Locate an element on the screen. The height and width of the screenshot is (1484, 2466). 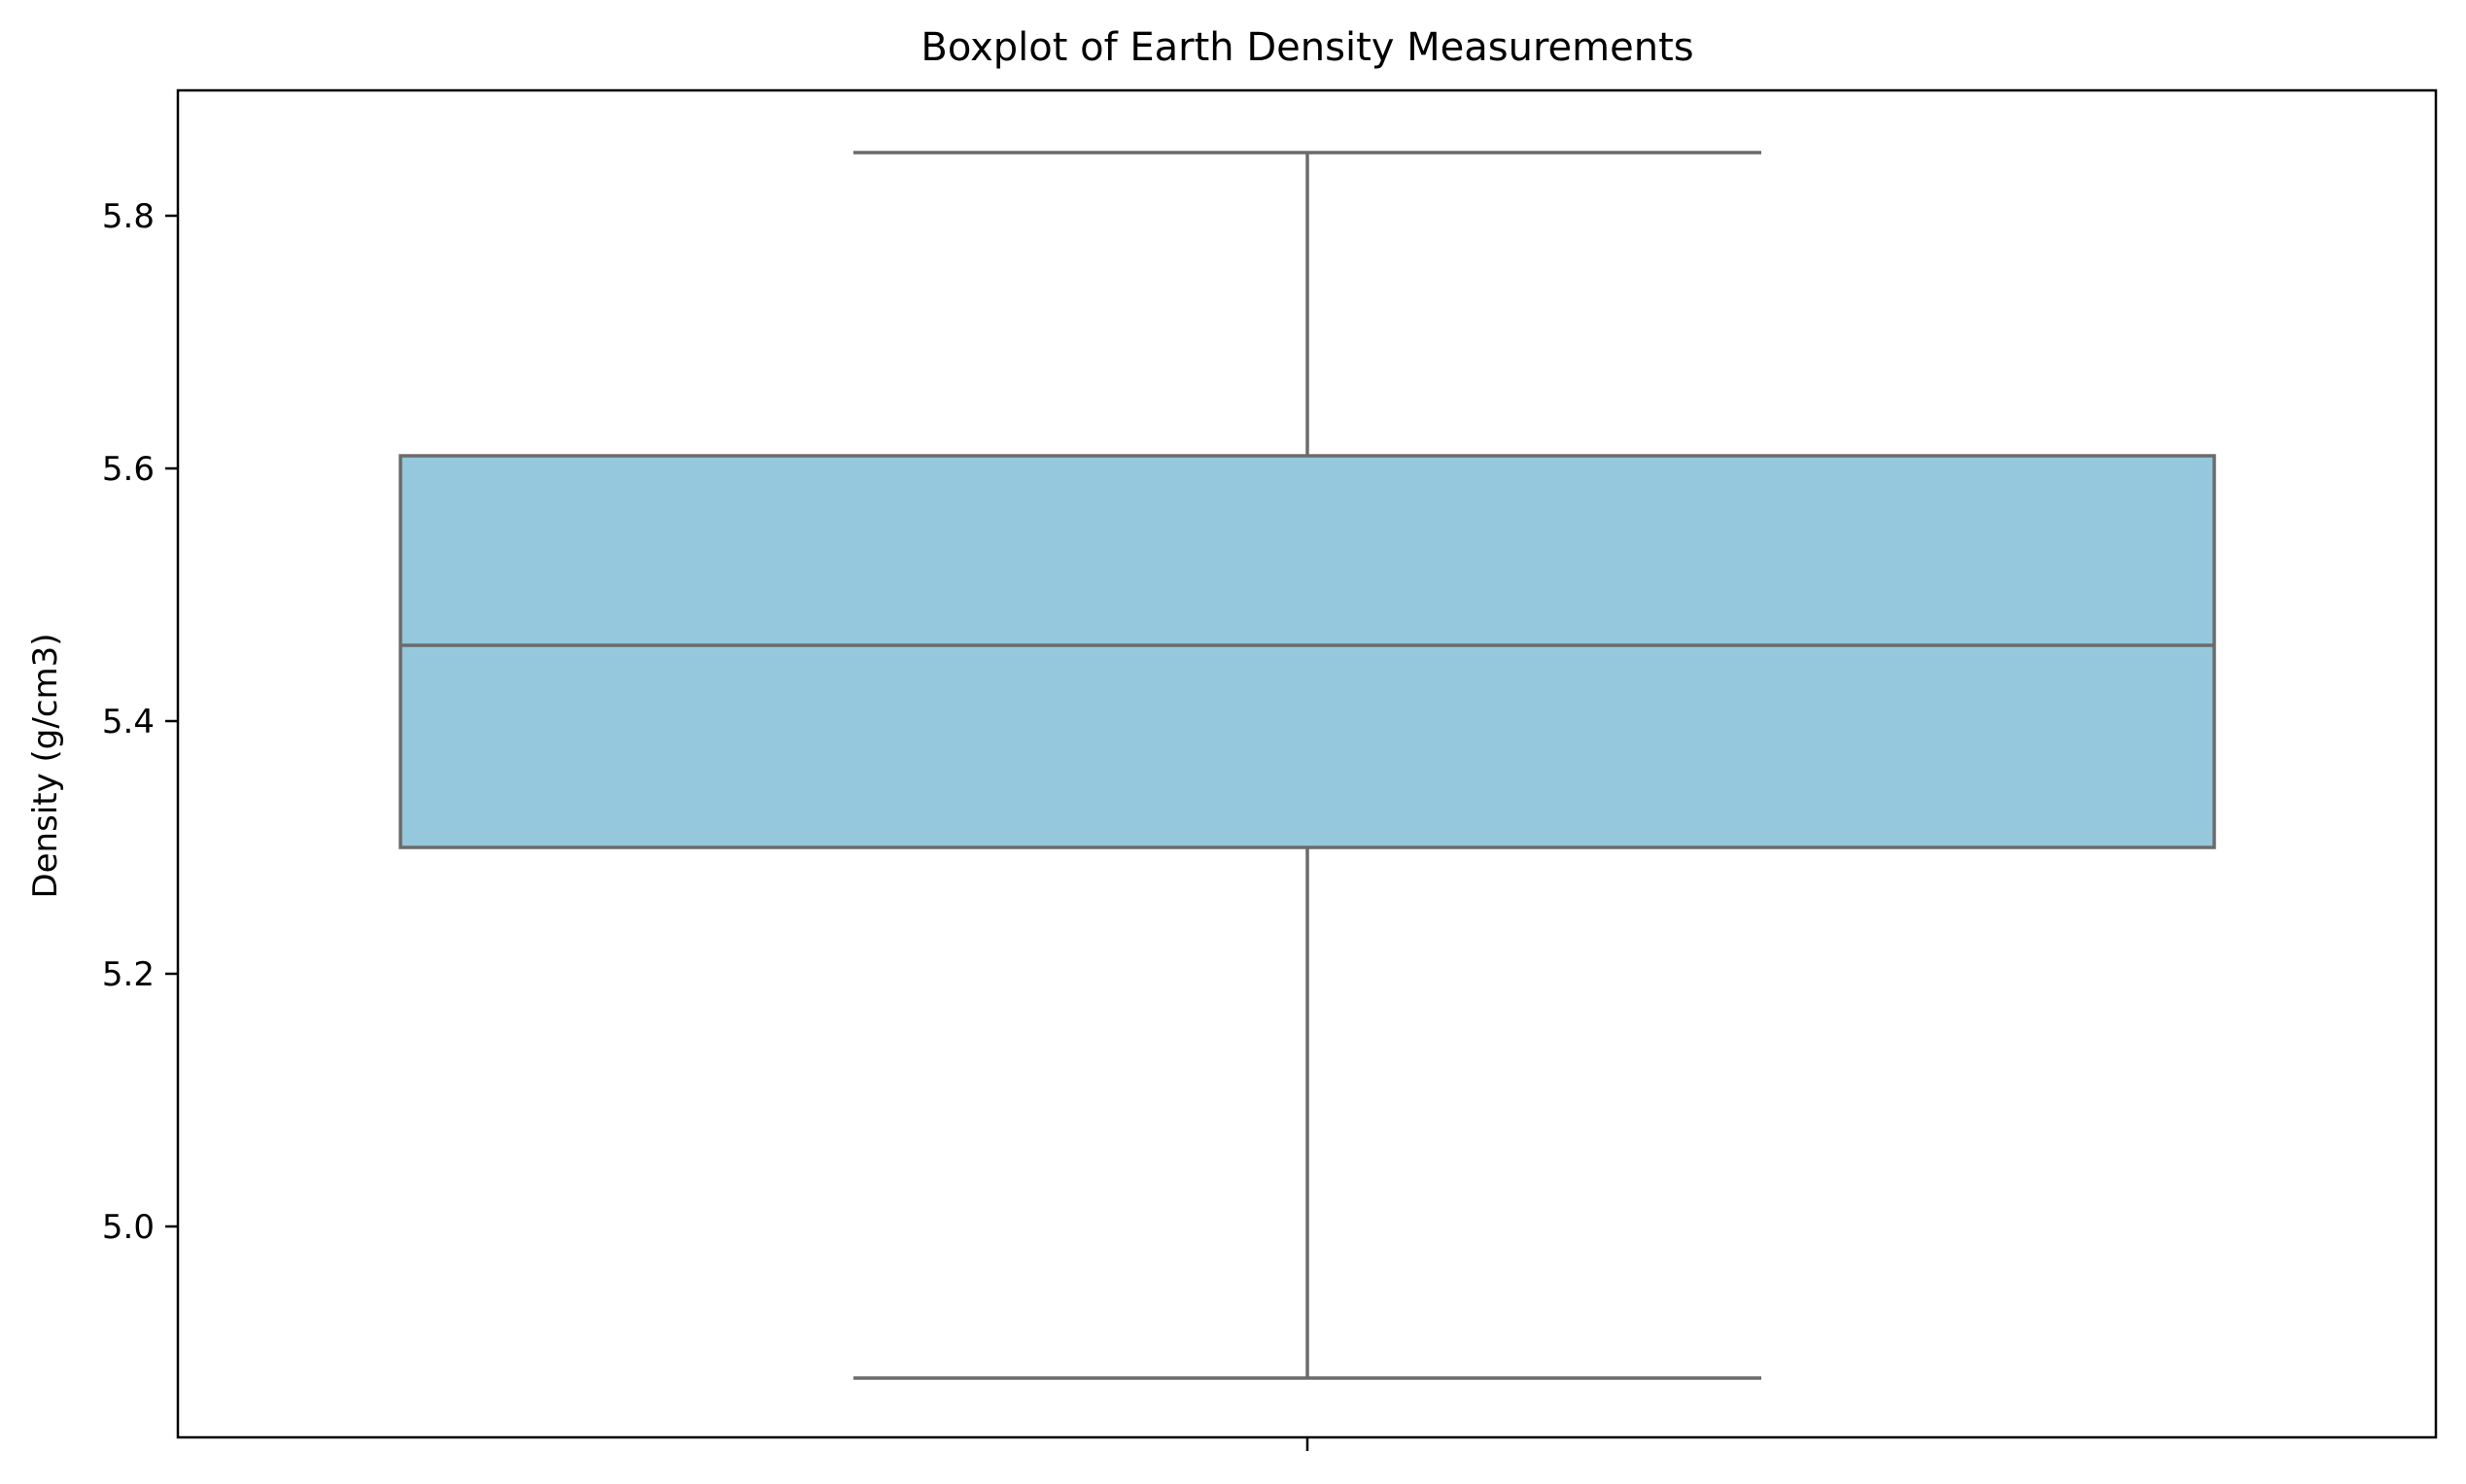
y-tick-label: 5.2 is located at coordinates (128, 974).